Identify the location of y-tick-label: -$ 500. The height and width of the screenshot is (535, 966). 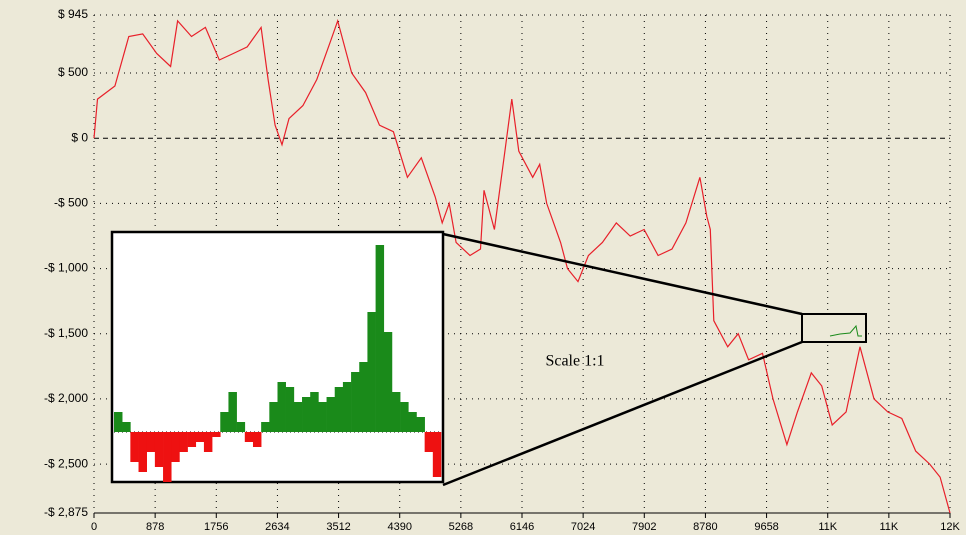
(71, 203).